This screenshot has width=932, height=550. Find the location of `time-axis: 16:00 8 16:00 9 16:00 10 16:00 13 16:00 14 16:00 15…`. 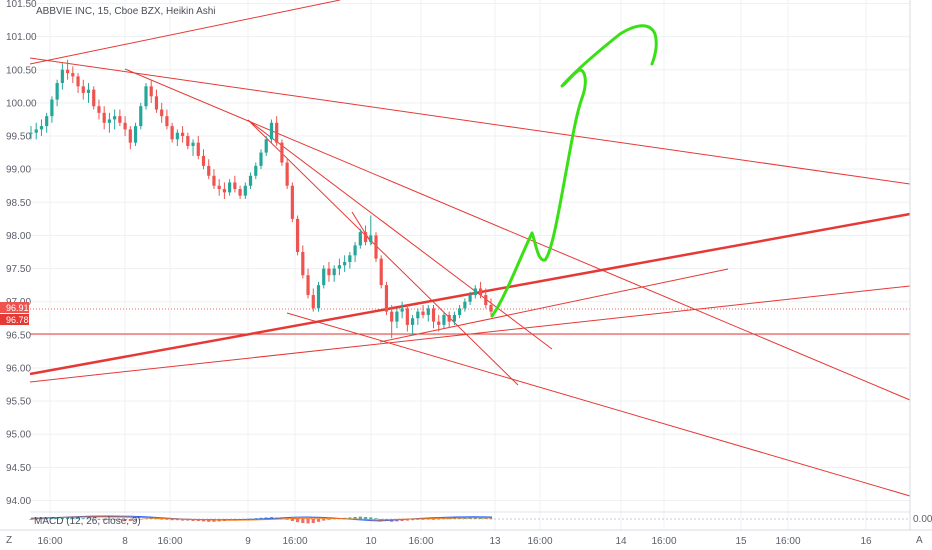

time-axis: 16:00 8 16:00 9 16:00 10 16:00 13 16:00 14 16:00 15… is located at coordinates (454, 541).